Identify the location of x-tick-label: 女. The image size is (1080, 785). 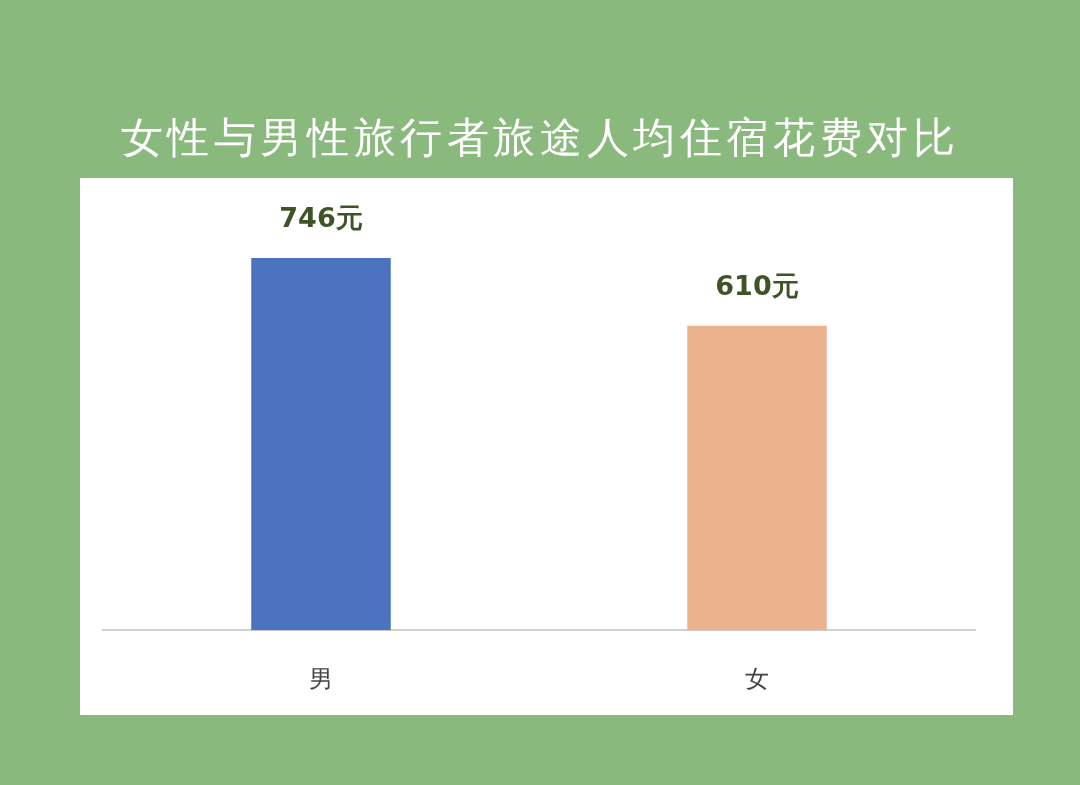
(757, 678).